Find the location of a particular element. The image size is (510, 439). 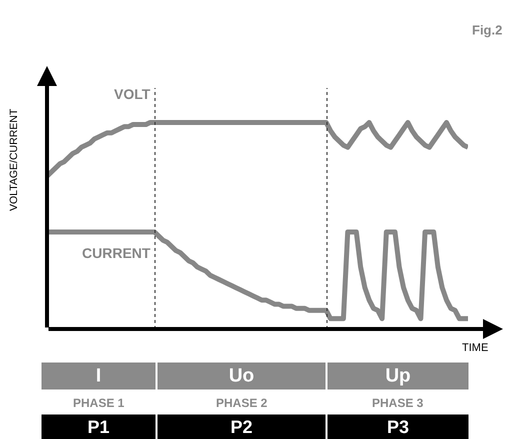

text: PHASE 3 is located at coordinates (398, 403).